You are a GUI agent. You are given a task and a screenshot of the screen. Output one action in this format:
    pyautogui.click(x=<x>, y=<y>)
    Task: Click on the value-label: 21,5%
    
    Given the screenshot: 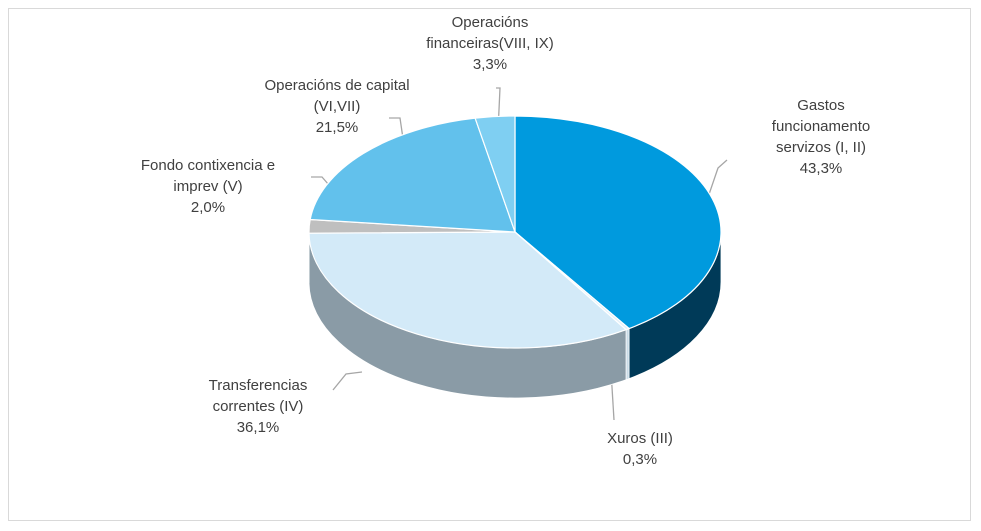 What is the action you would take?
    pyautogui.click(x=337, y=127)
    